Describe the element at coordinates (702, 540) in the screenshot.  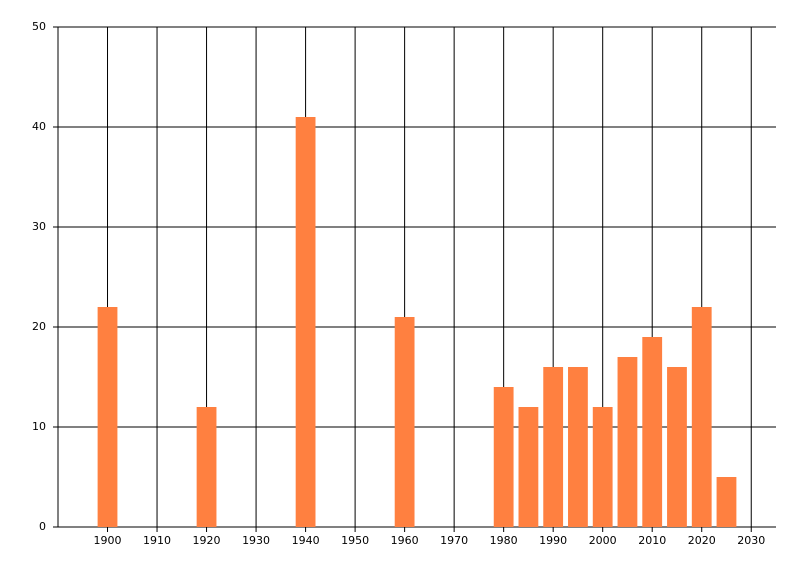
I see `x-tick-label: 2020` at that location.